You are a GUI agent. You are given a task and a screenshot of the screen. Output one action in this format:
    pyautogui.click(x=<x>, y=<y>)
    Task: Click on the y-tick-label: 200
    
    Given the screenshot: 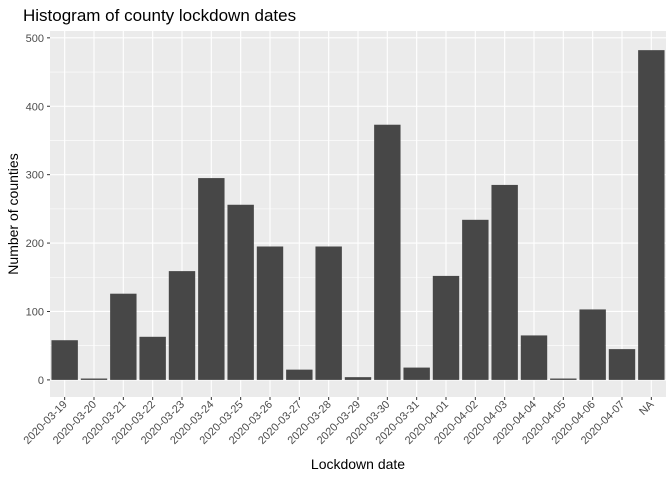 What is the action you would take?
    pyautogui.click(x=35, y=244)
    